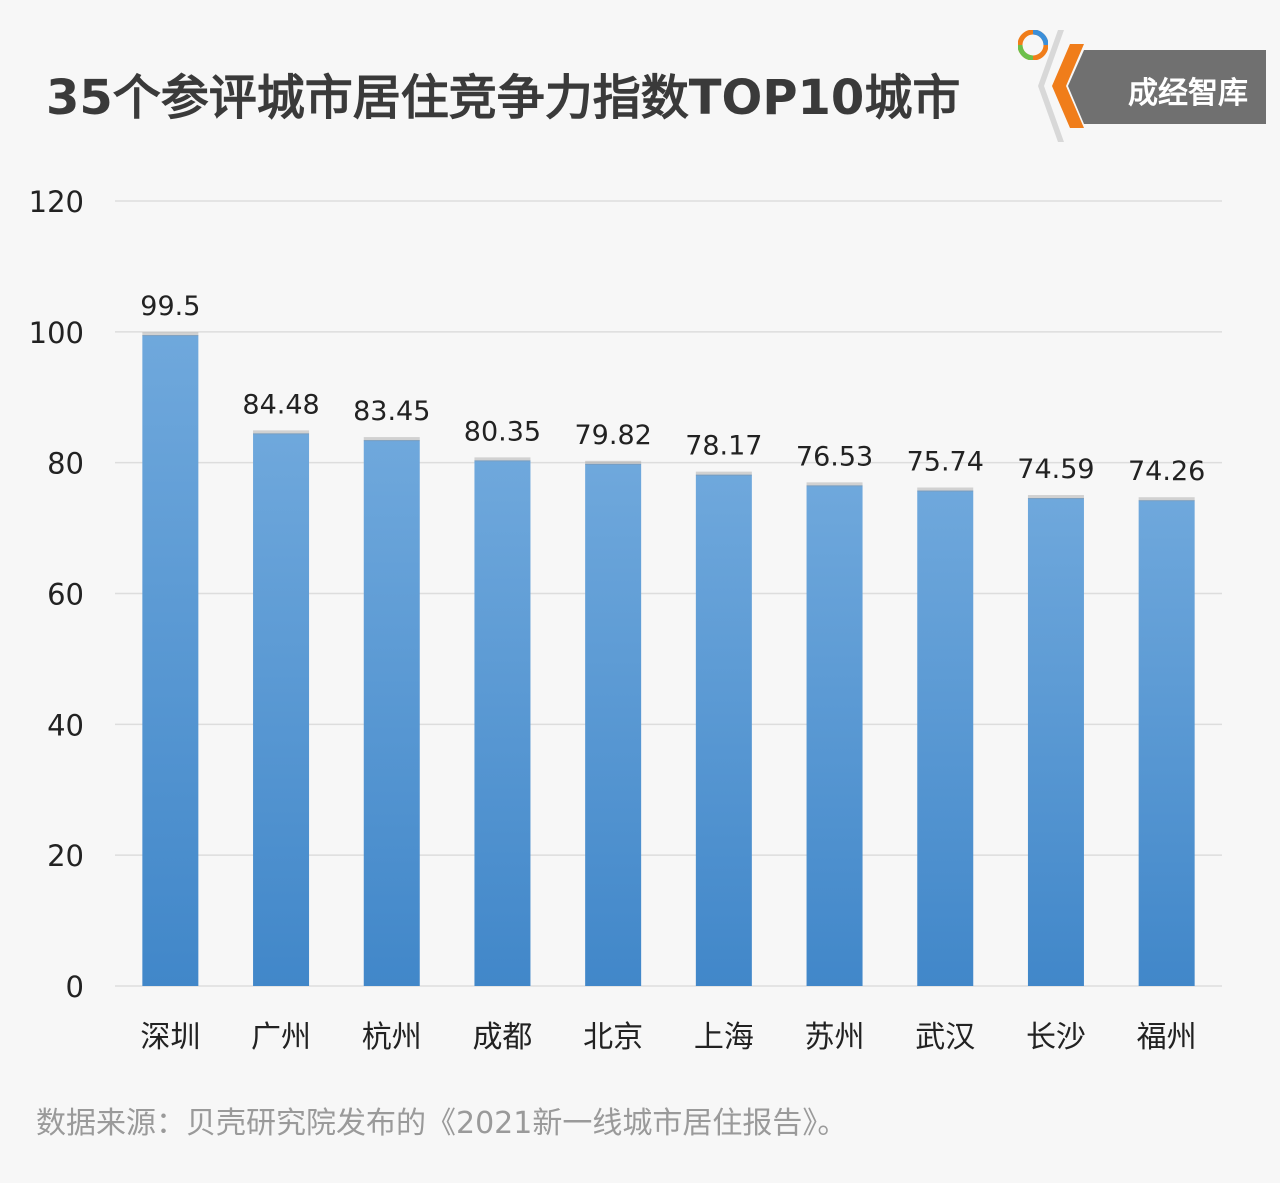 Image resolution: width=1280 pixels, height=1183 pixels. Describe the element at coordinates (392, 1037) in the screenshot. I see `x-tick-label: 杭州` at that location.